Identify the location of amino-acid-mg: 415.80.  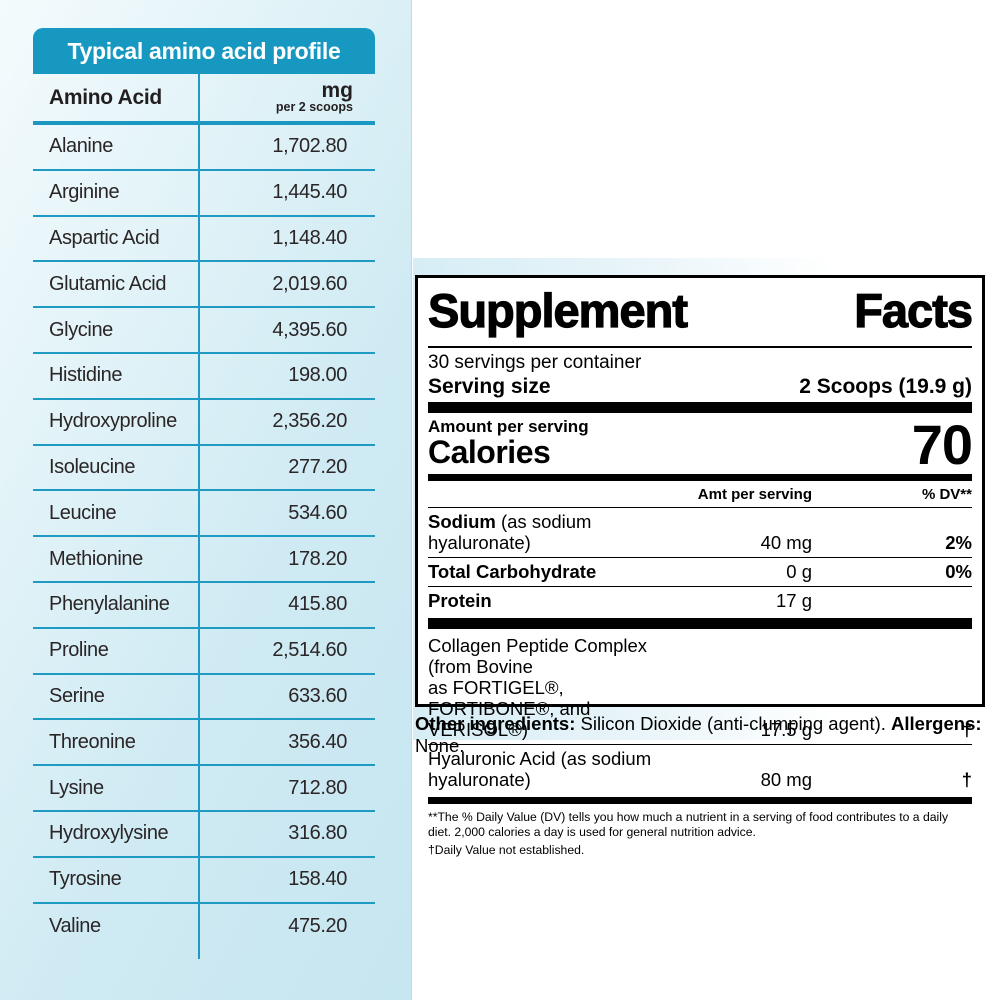
(317, 604).